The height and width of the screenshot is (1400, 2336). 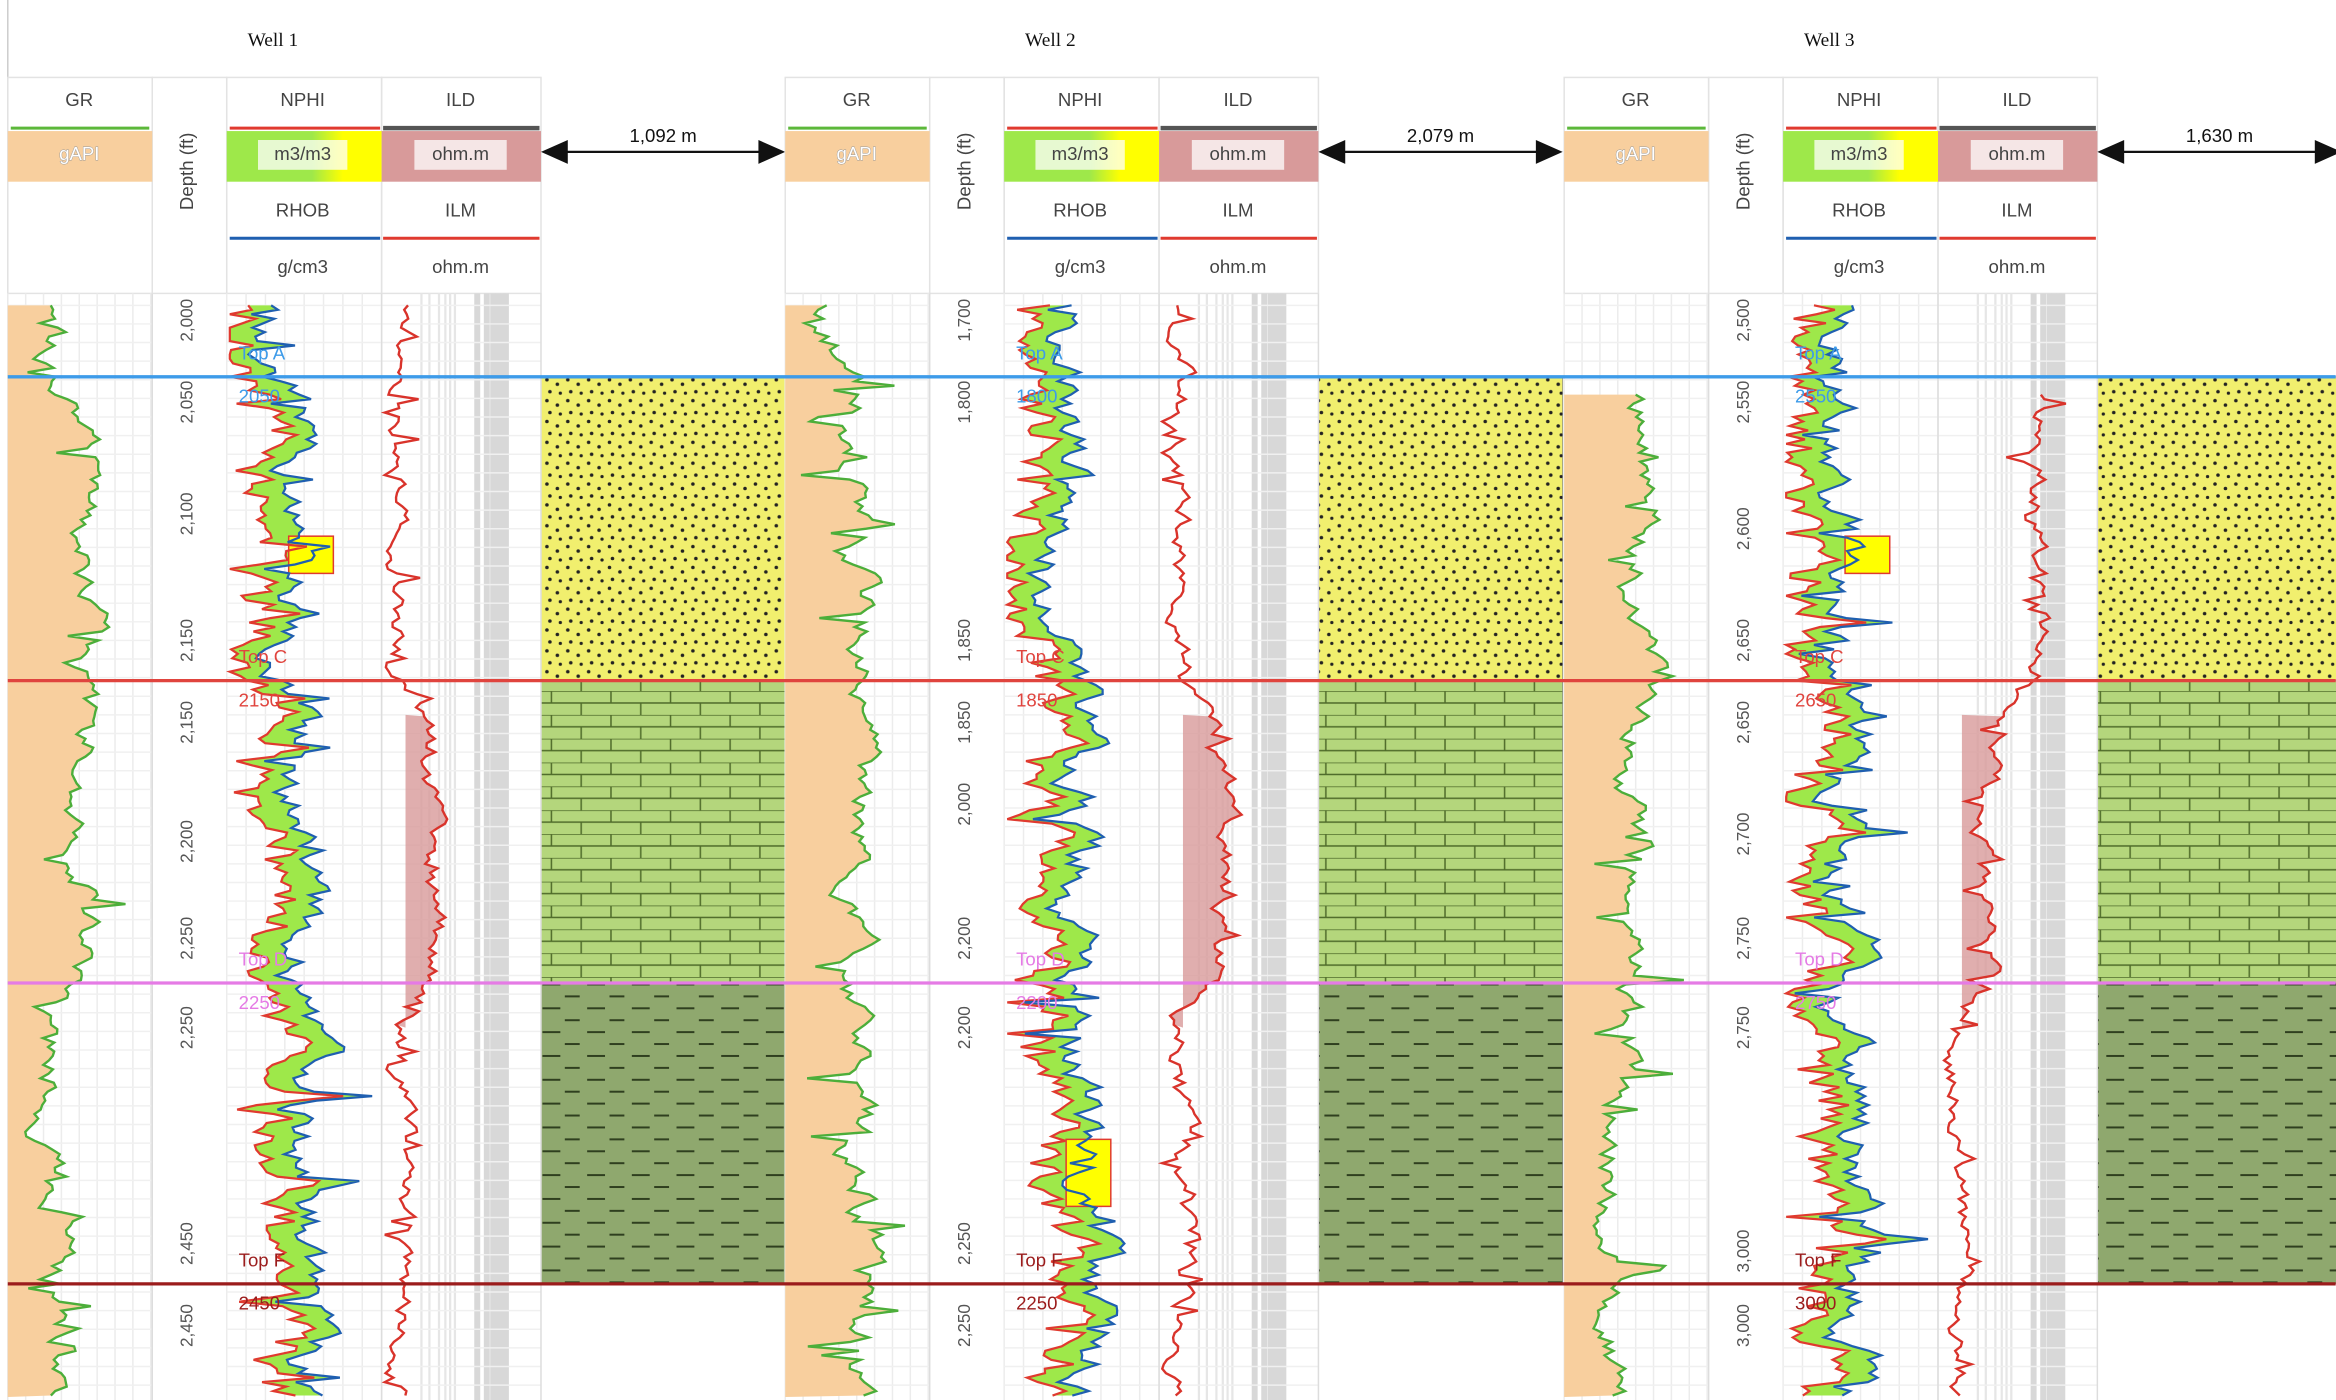 I want to click on top-depth: 2050, so click(x=259, y=396).